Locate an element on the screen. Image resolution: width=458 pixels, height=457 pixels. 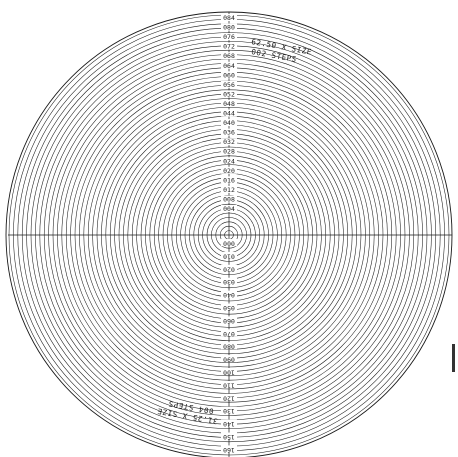
scale-label-top: 004 is located at coordinates (229, 209).